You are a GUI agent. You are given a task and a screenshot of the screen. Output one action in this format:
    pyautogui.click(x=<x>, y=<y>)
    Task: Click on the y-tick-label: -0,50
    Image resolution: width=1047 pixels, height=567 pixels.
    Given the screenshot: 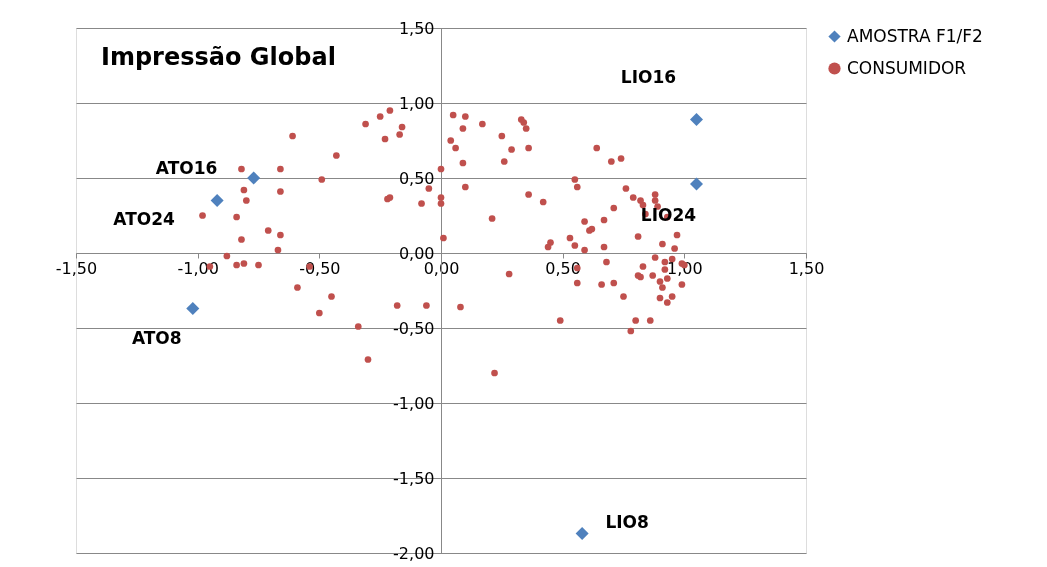 What is the action you would take?
    pyautogui.click(x=414, y=328)
    